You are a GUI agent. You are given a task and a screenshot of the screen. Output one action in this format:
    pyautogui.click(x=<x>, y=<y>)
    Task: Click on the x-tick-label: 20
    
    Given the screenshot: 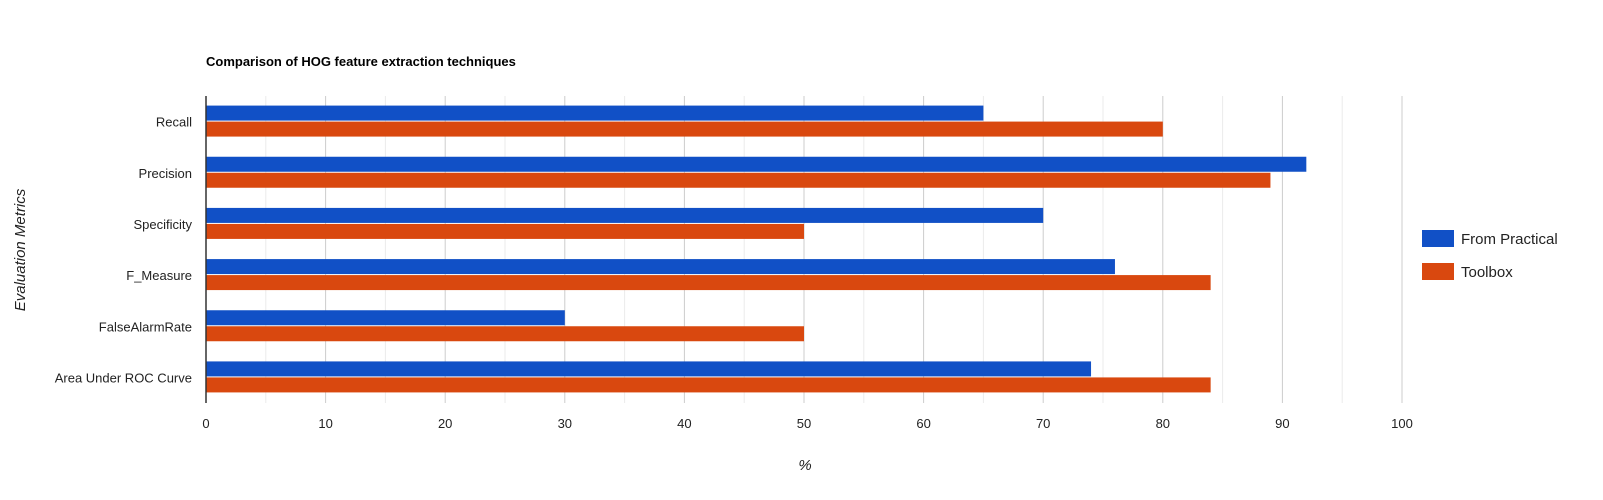 What is the action you would take?
    pyautogui.click(x=445, y=423)
    